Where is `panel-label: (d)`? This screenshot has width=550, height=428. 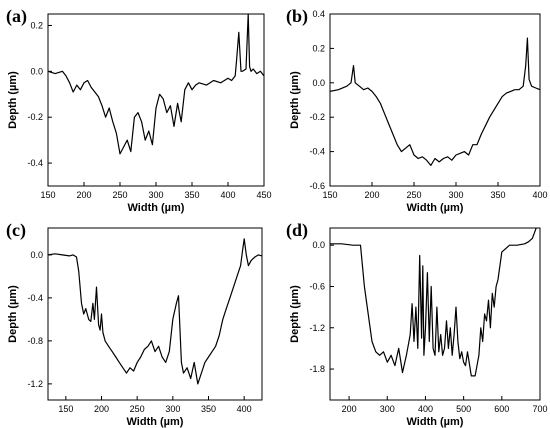
panel-label: (d) is located at coordinates (297, 230).